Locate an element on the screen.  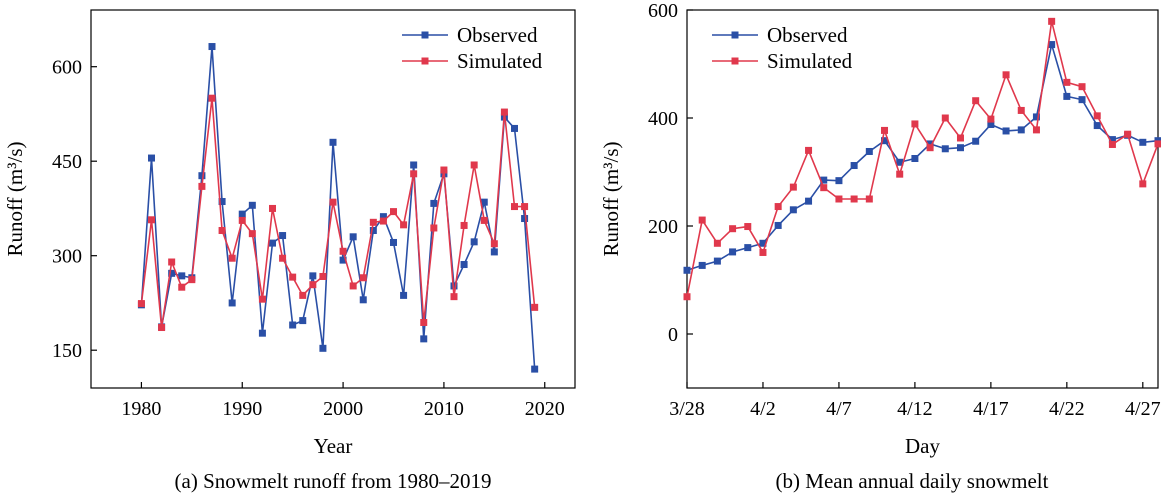
x-tick-label: 4/2 is located at coordinates (763, 409).